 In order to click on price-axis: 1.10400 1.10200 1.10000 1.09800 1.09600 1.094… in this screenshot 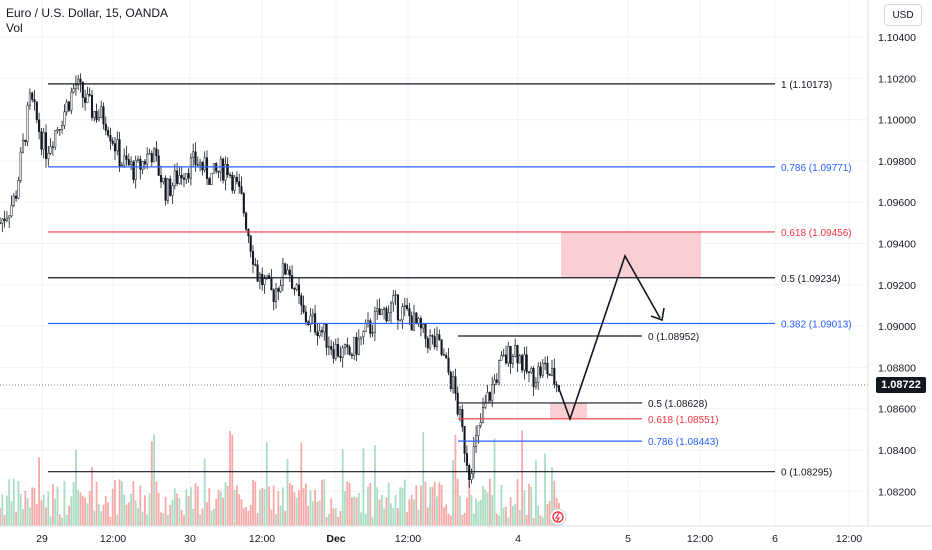, I will do `click(891, 263)`.